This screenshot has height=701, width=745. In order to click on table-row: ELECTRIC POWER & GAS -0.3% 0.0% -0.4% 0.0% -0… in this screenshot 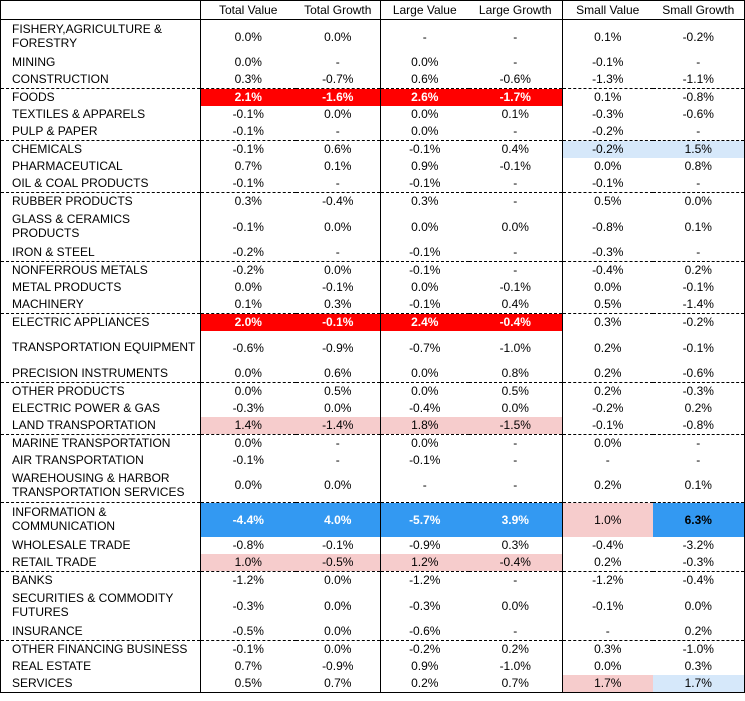, I will do `click(372, 408)`.